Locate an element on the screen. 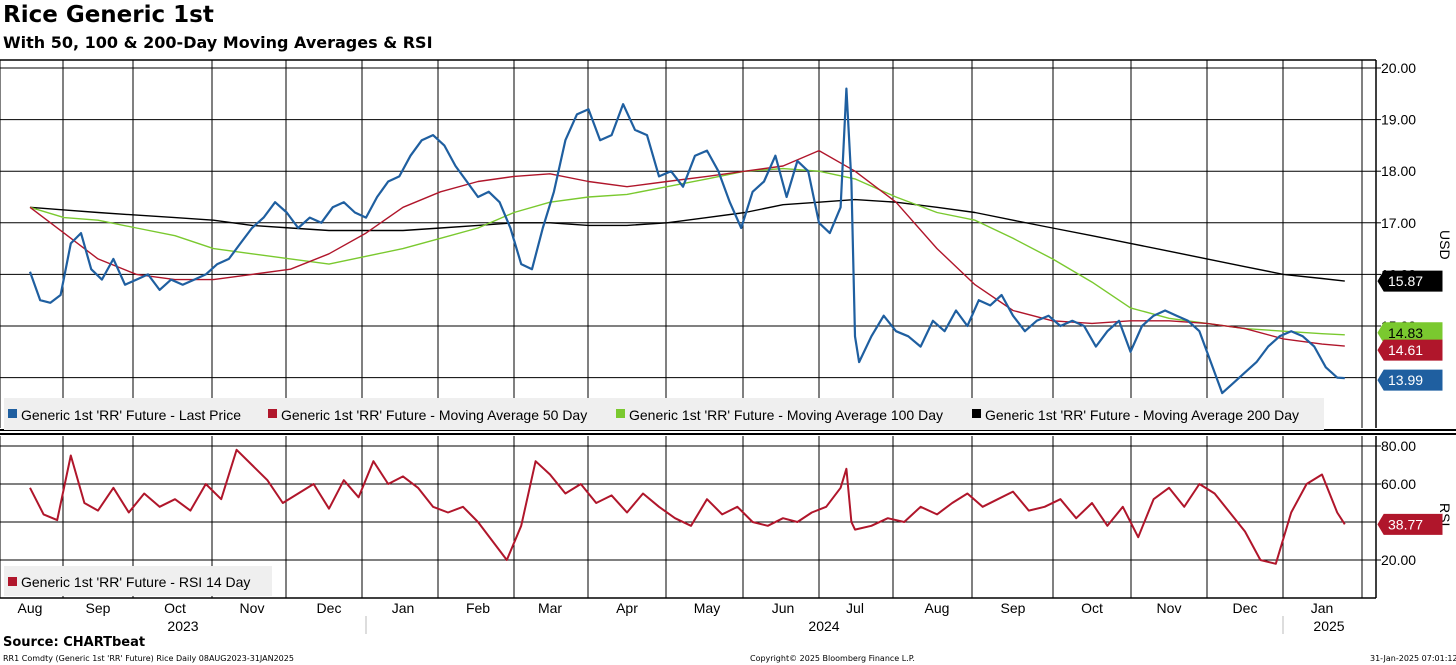 The image size is (1456, 665). ma50-line-legend-swatch is located at coordinates (272, 413).